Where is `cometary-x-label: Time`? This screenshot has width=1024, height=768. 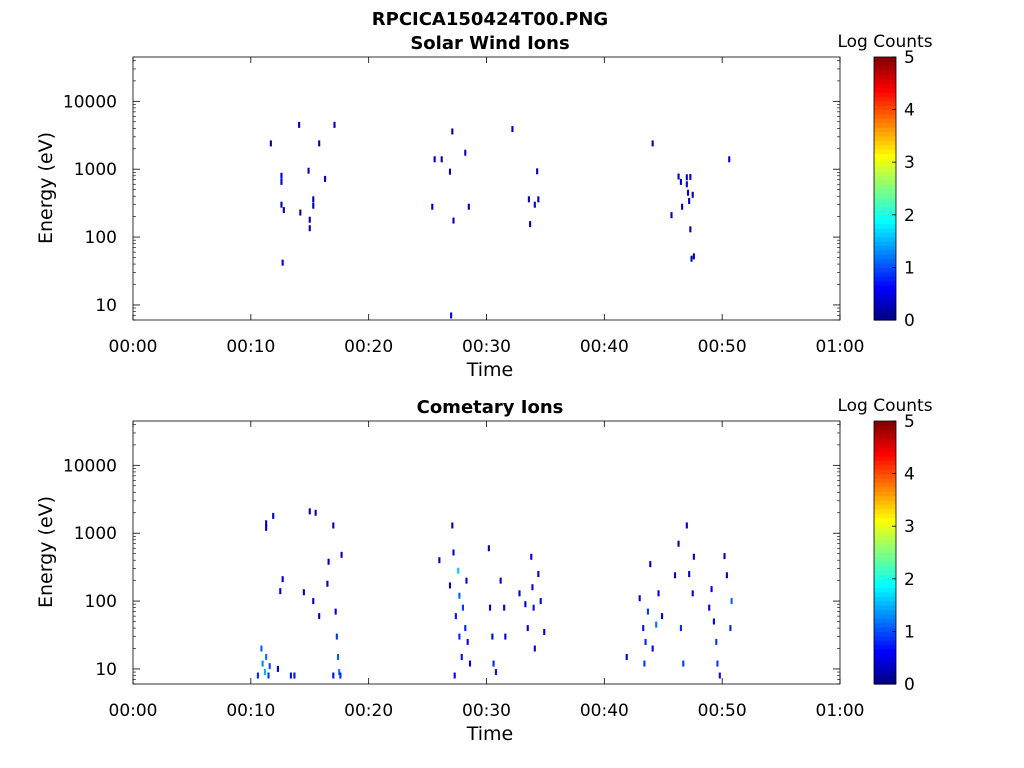 cometary-x-label: Time is located at coordinates (490, 734).